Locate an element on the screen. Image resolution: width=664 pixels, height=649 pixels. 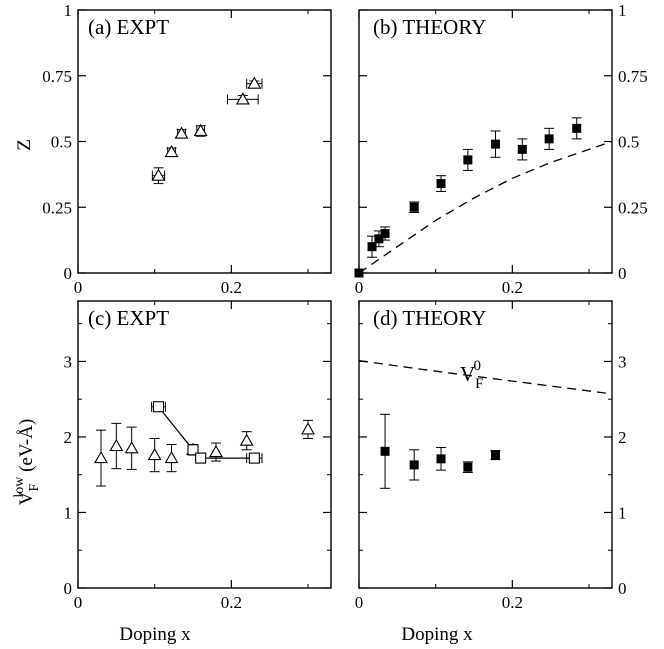
vf0-annotation: VF 0 is located at coordinates (472, 375).